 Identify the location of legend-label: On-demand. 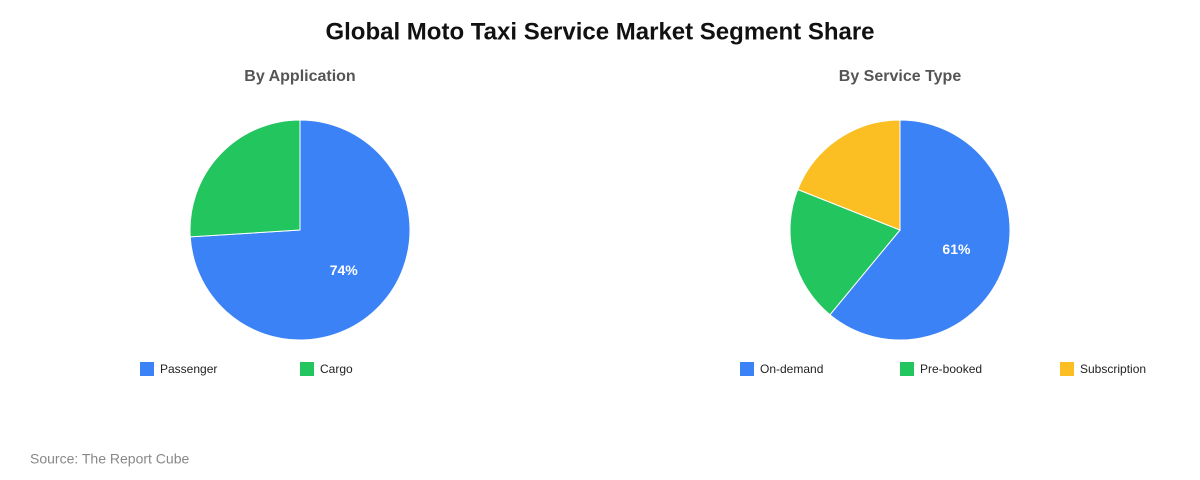
(791, 369).